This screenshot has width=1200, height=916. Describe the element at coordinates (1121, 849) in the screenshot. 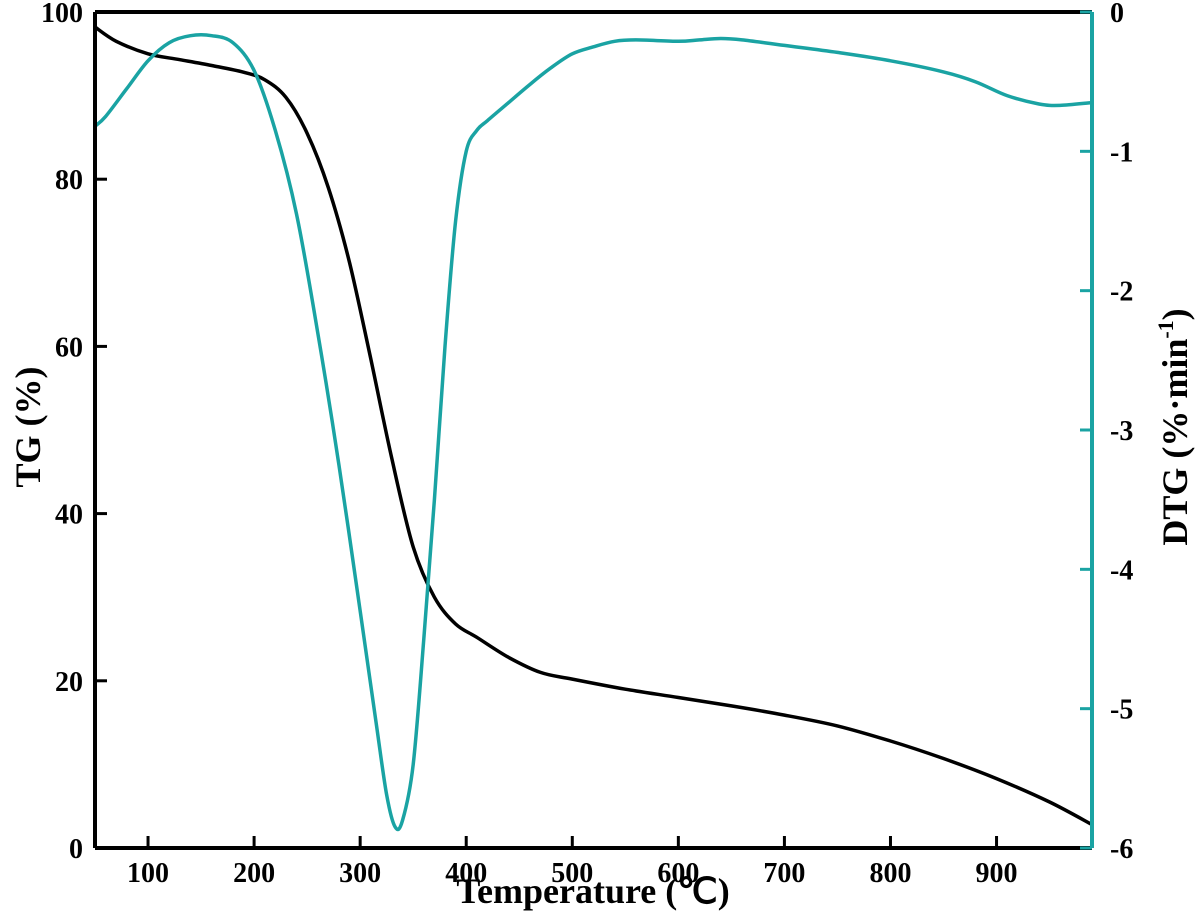

I see `right-y-tick-label: -6` at that location.